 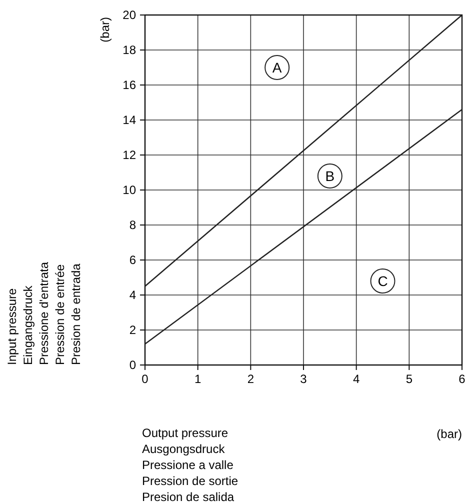 I want to click on annotation: A, so click(x=277, y=68).